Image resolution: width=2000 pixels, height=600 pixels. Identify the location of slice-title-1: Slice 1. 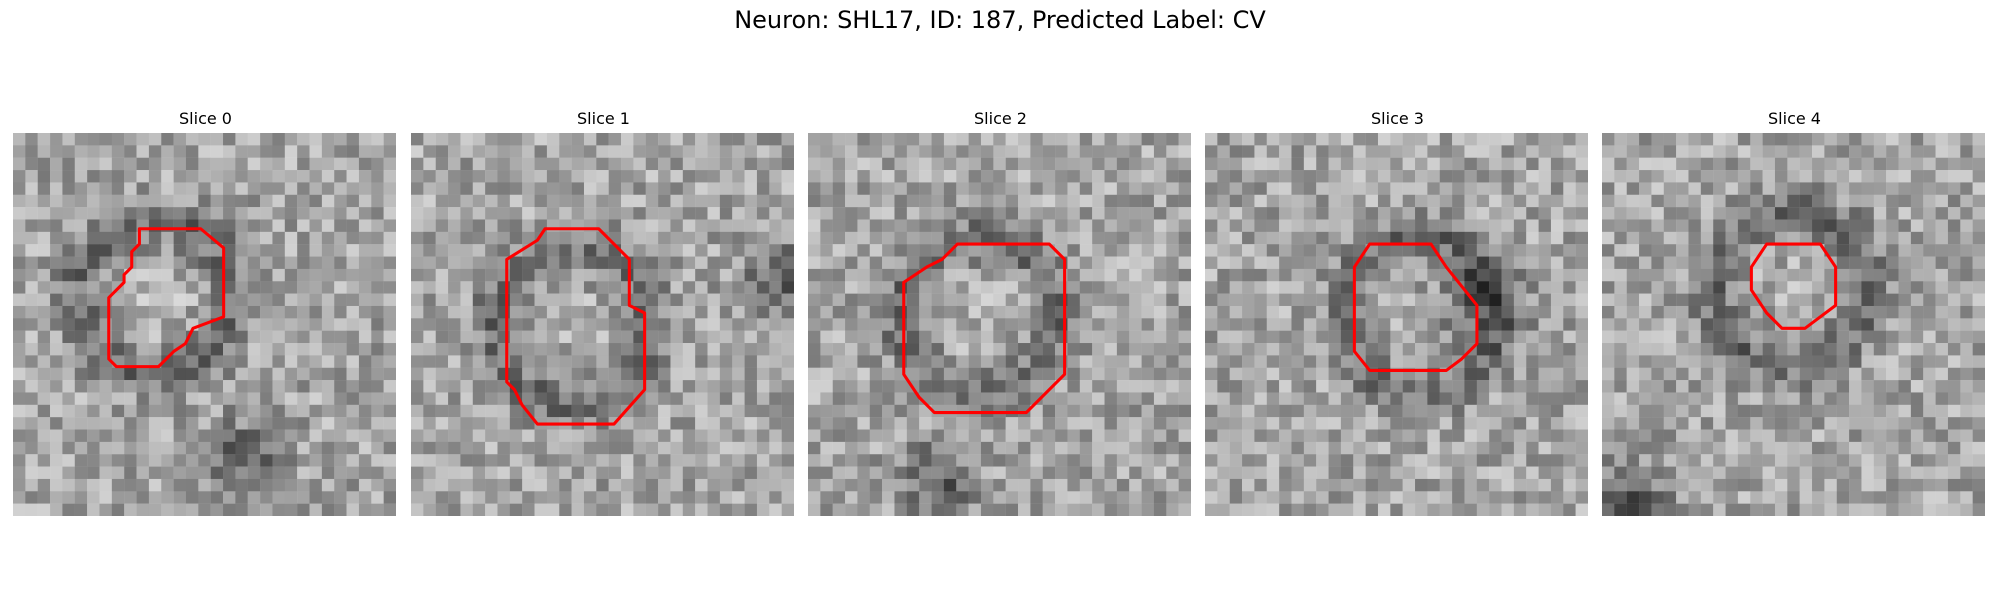
(603, 118).